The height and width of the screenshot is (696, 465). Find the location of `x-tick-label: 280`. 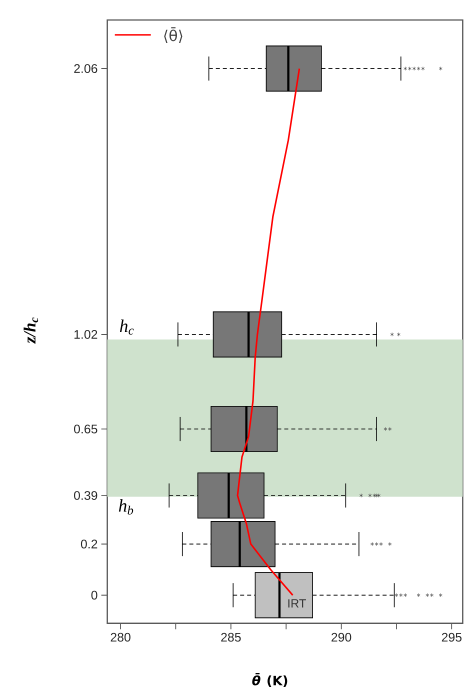

x-tick-label: 280 is located at coordinates (120, 637).